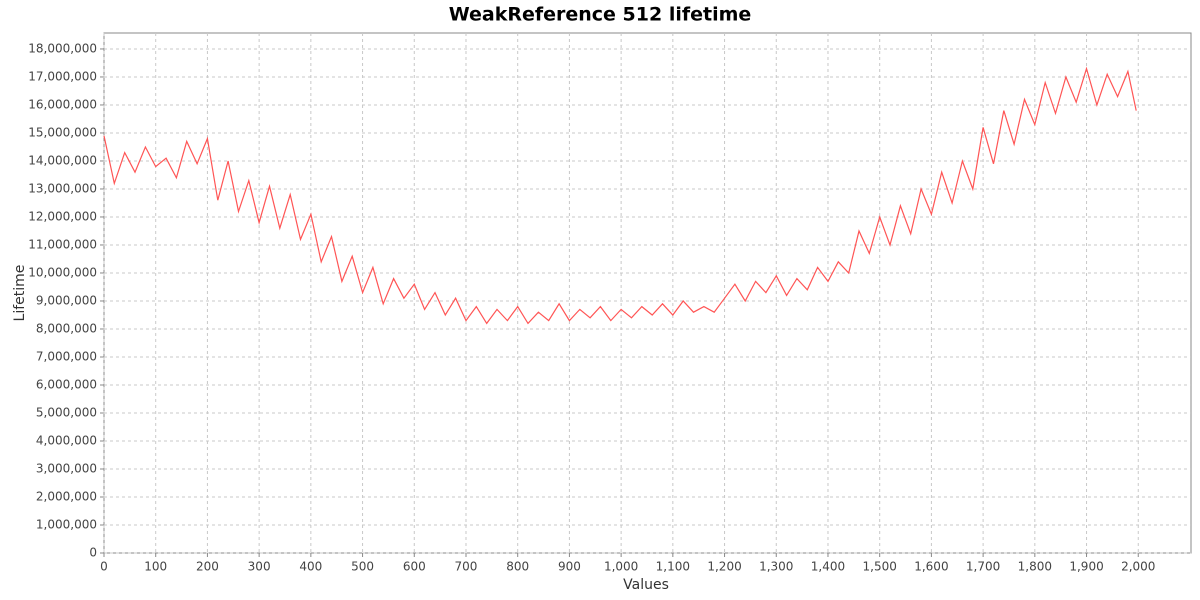 The image size is (1200, 600). What do you see at coordinates (880, 567) in the screenshot?
I see `x-tick-label: 1,500` at bounding box center [880, 567].